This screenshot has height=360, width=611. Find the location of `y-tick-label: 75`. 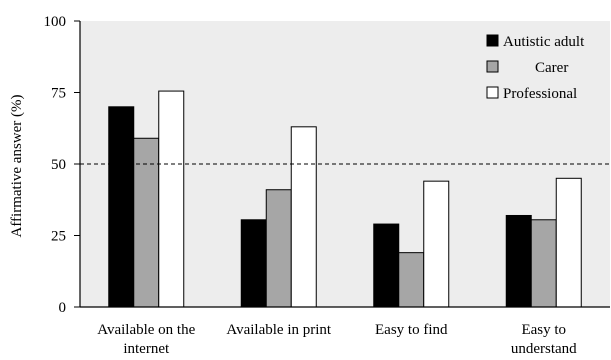

y-tick-label: 75 is located at coordinates (58, 94).